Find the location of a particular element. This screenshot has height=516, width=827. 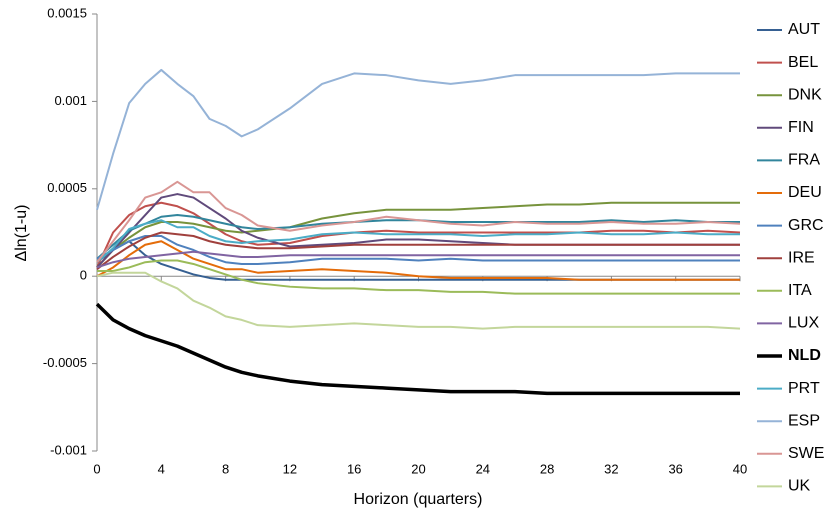

legend-label: IRE is located at coordinates (801, 257).